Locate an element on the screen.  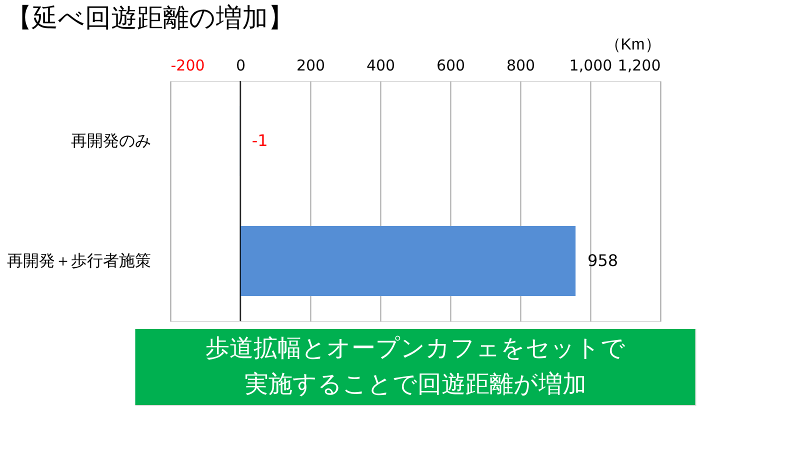
x-tick-label: -200 is located at coordinates (187, 65).